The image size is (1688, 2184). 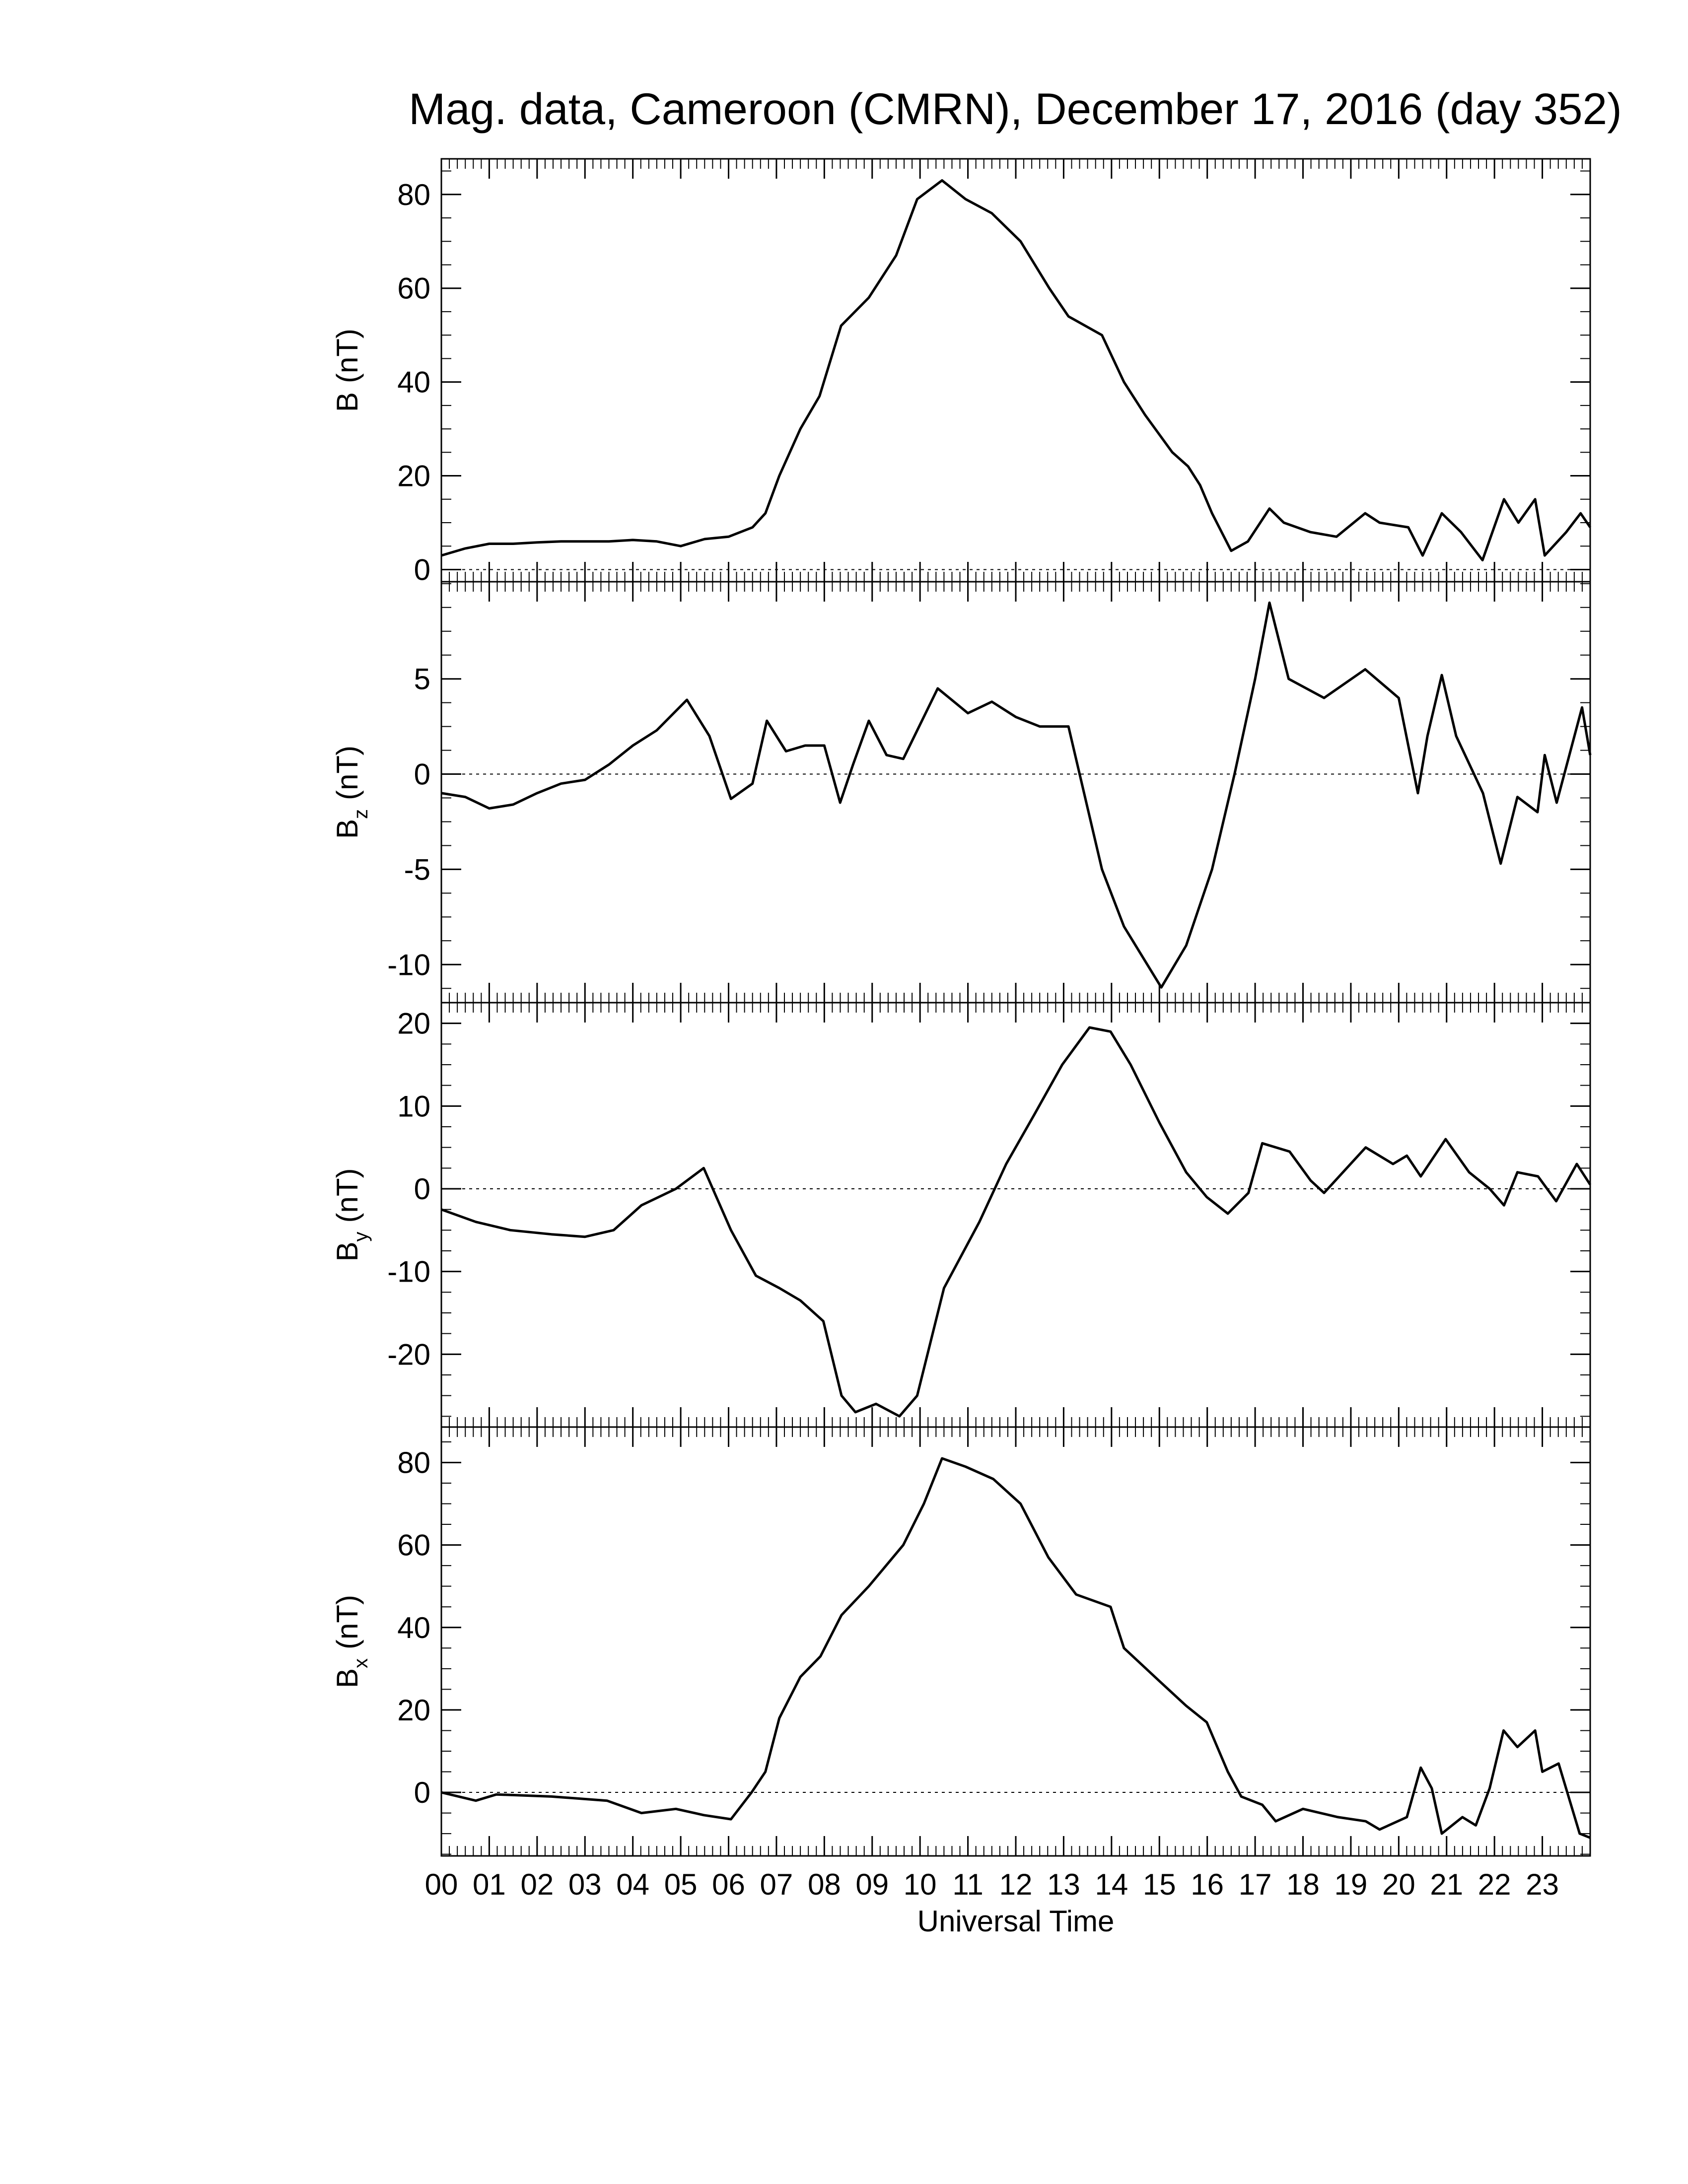 I want to click on x-tick-label: 01, so click(x=489, y=1884).